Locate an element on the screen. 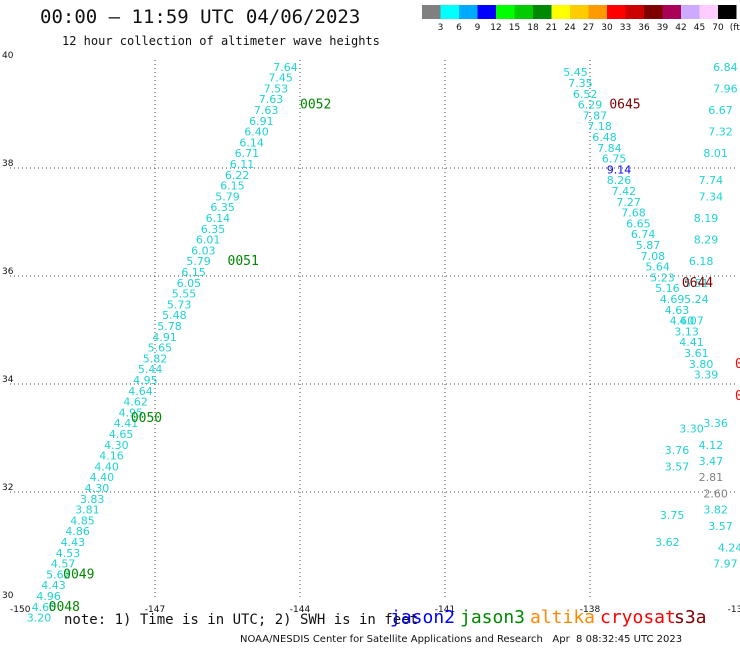 The image size is (740, 650). data-point-label: 6.15 is located at coordinates (193, 272).